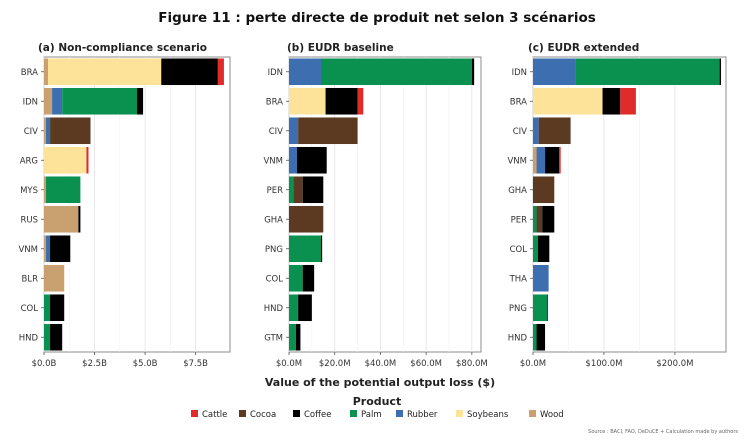 This screenshot has width=754, height=440. Describe the element at coordinates (554, 131) in the screenshot. I see `bar-civ-cocoa` at that location.